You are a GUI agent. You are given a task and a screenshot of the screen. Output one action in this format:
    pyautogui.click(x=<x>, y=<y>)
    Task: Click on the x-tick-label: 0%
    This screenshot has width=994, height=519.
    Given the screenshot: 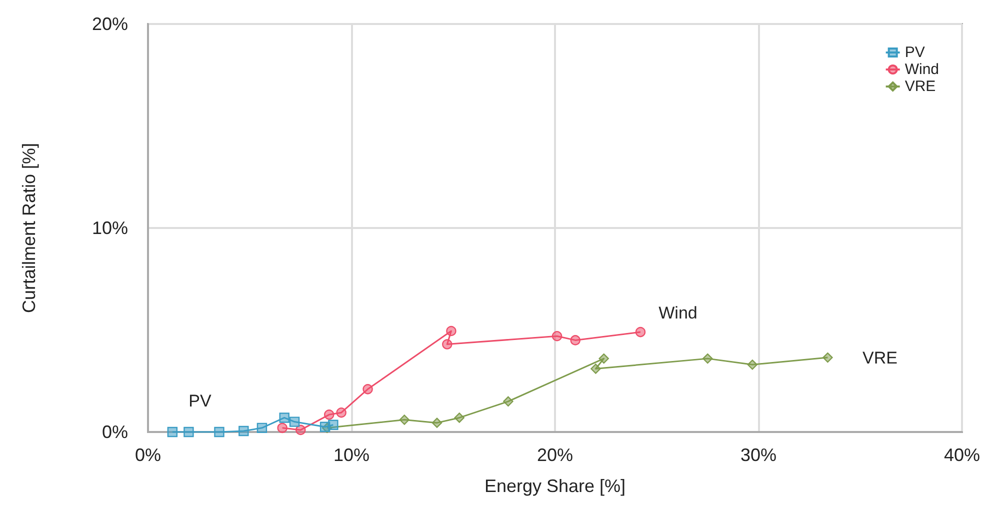 What is the action you would take?
    pyautogui.click(x=148, y=455)
    